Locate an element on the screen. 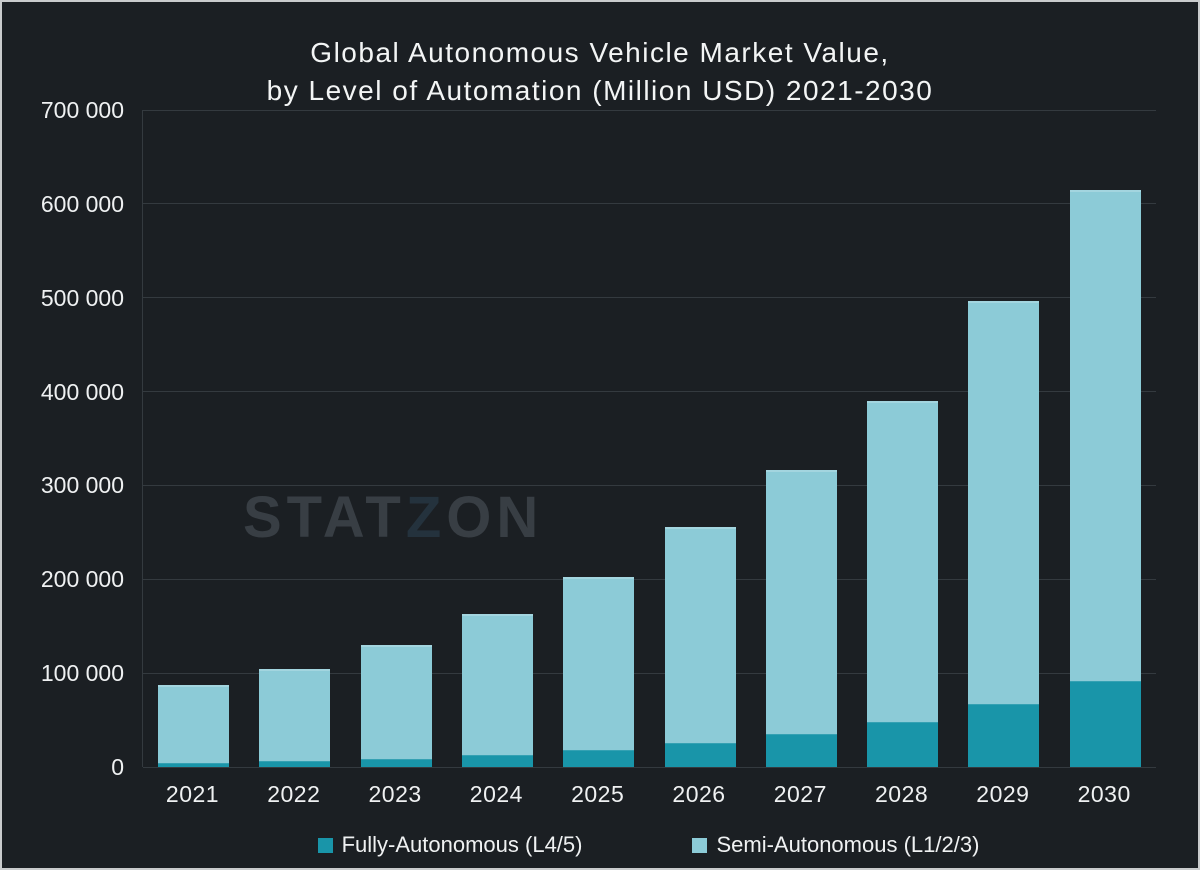 The image size is (1200, 870). bar-2022 is located at coordinates (295, 718).